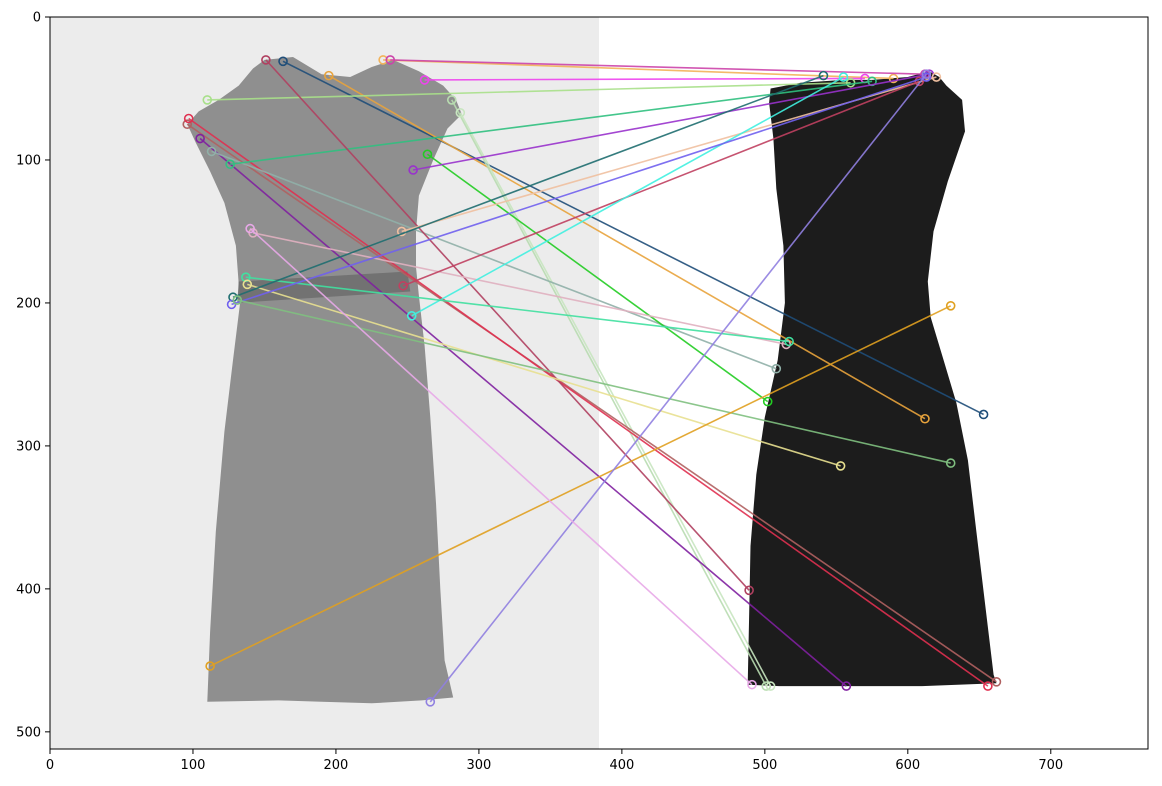 The image size is (1162, 786). Describe the element at coordinates (28, 303) in the screenshot. I see `y-tick-label: 200` at that location.